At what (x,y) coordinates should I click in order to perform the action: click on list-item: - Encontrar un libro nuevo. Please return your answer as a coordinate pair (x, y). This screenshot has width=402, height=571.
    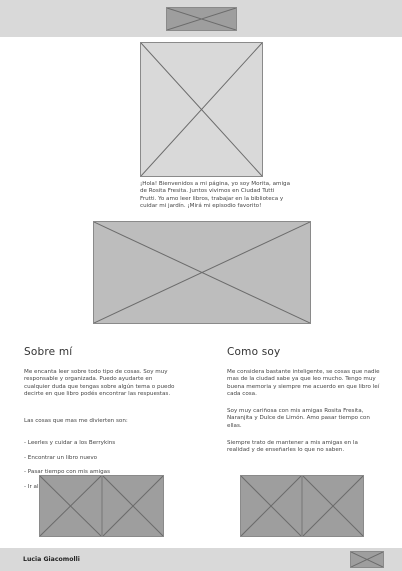
    Looking at the image, I should click on (61, 457).